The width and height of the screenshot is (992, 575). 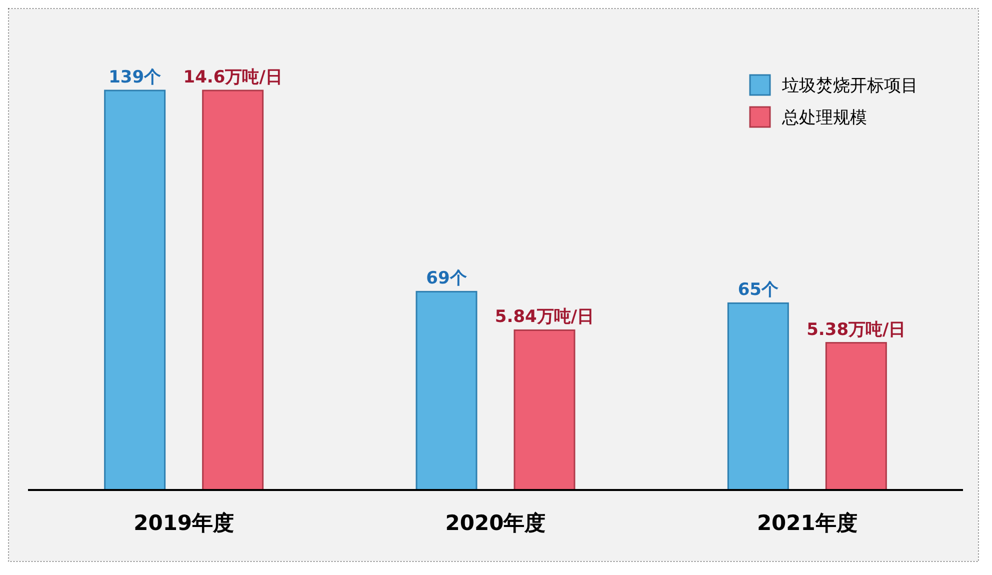 I want to click on x-tick-label: 2021年度, so click(x=807, y=523).